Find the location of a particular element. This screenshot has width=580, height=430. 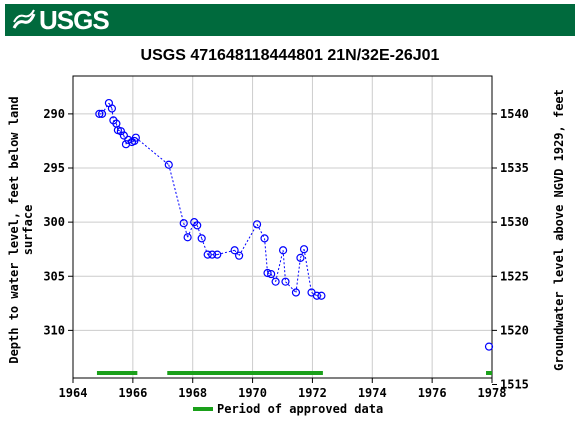

x-tick-label: 1966 is located at coordinates (132, 393).